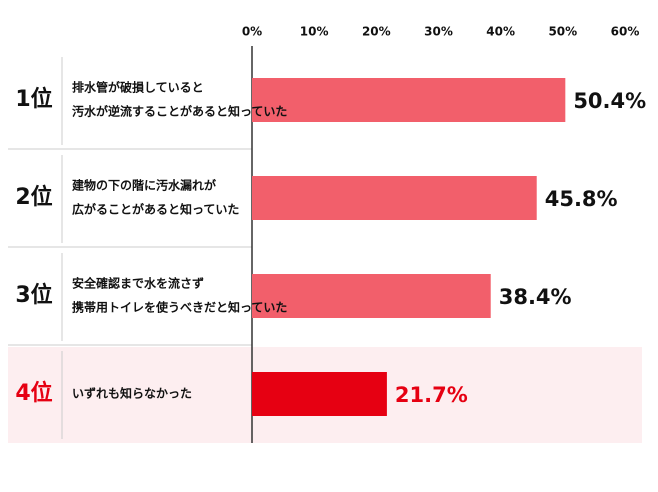 This screenshot has height=492, width=658. Describe the element at coordinates (143, 185) in the screenshot. I see `category-label: 建物の下の階に汚水漏れが` at that location.